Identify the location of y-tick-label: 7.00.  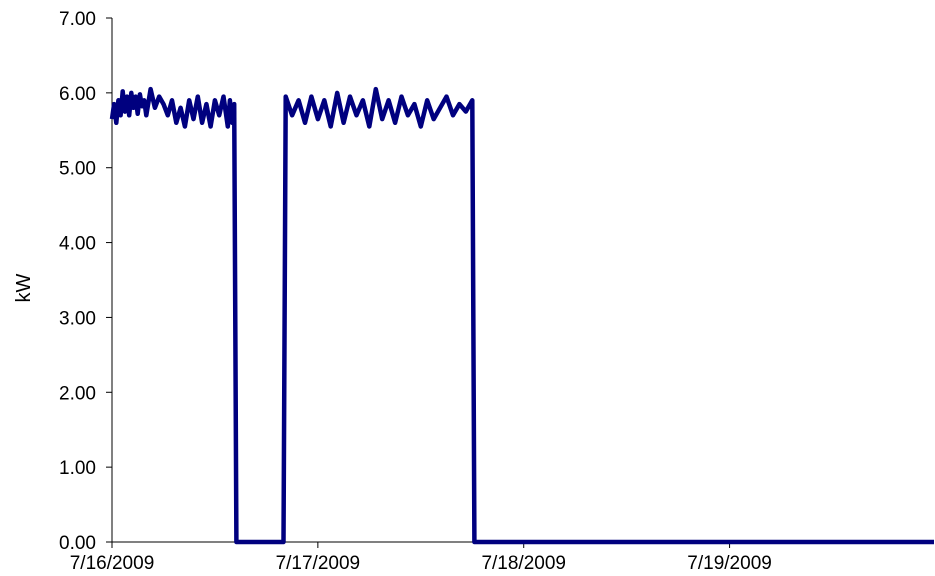
(77, 19).